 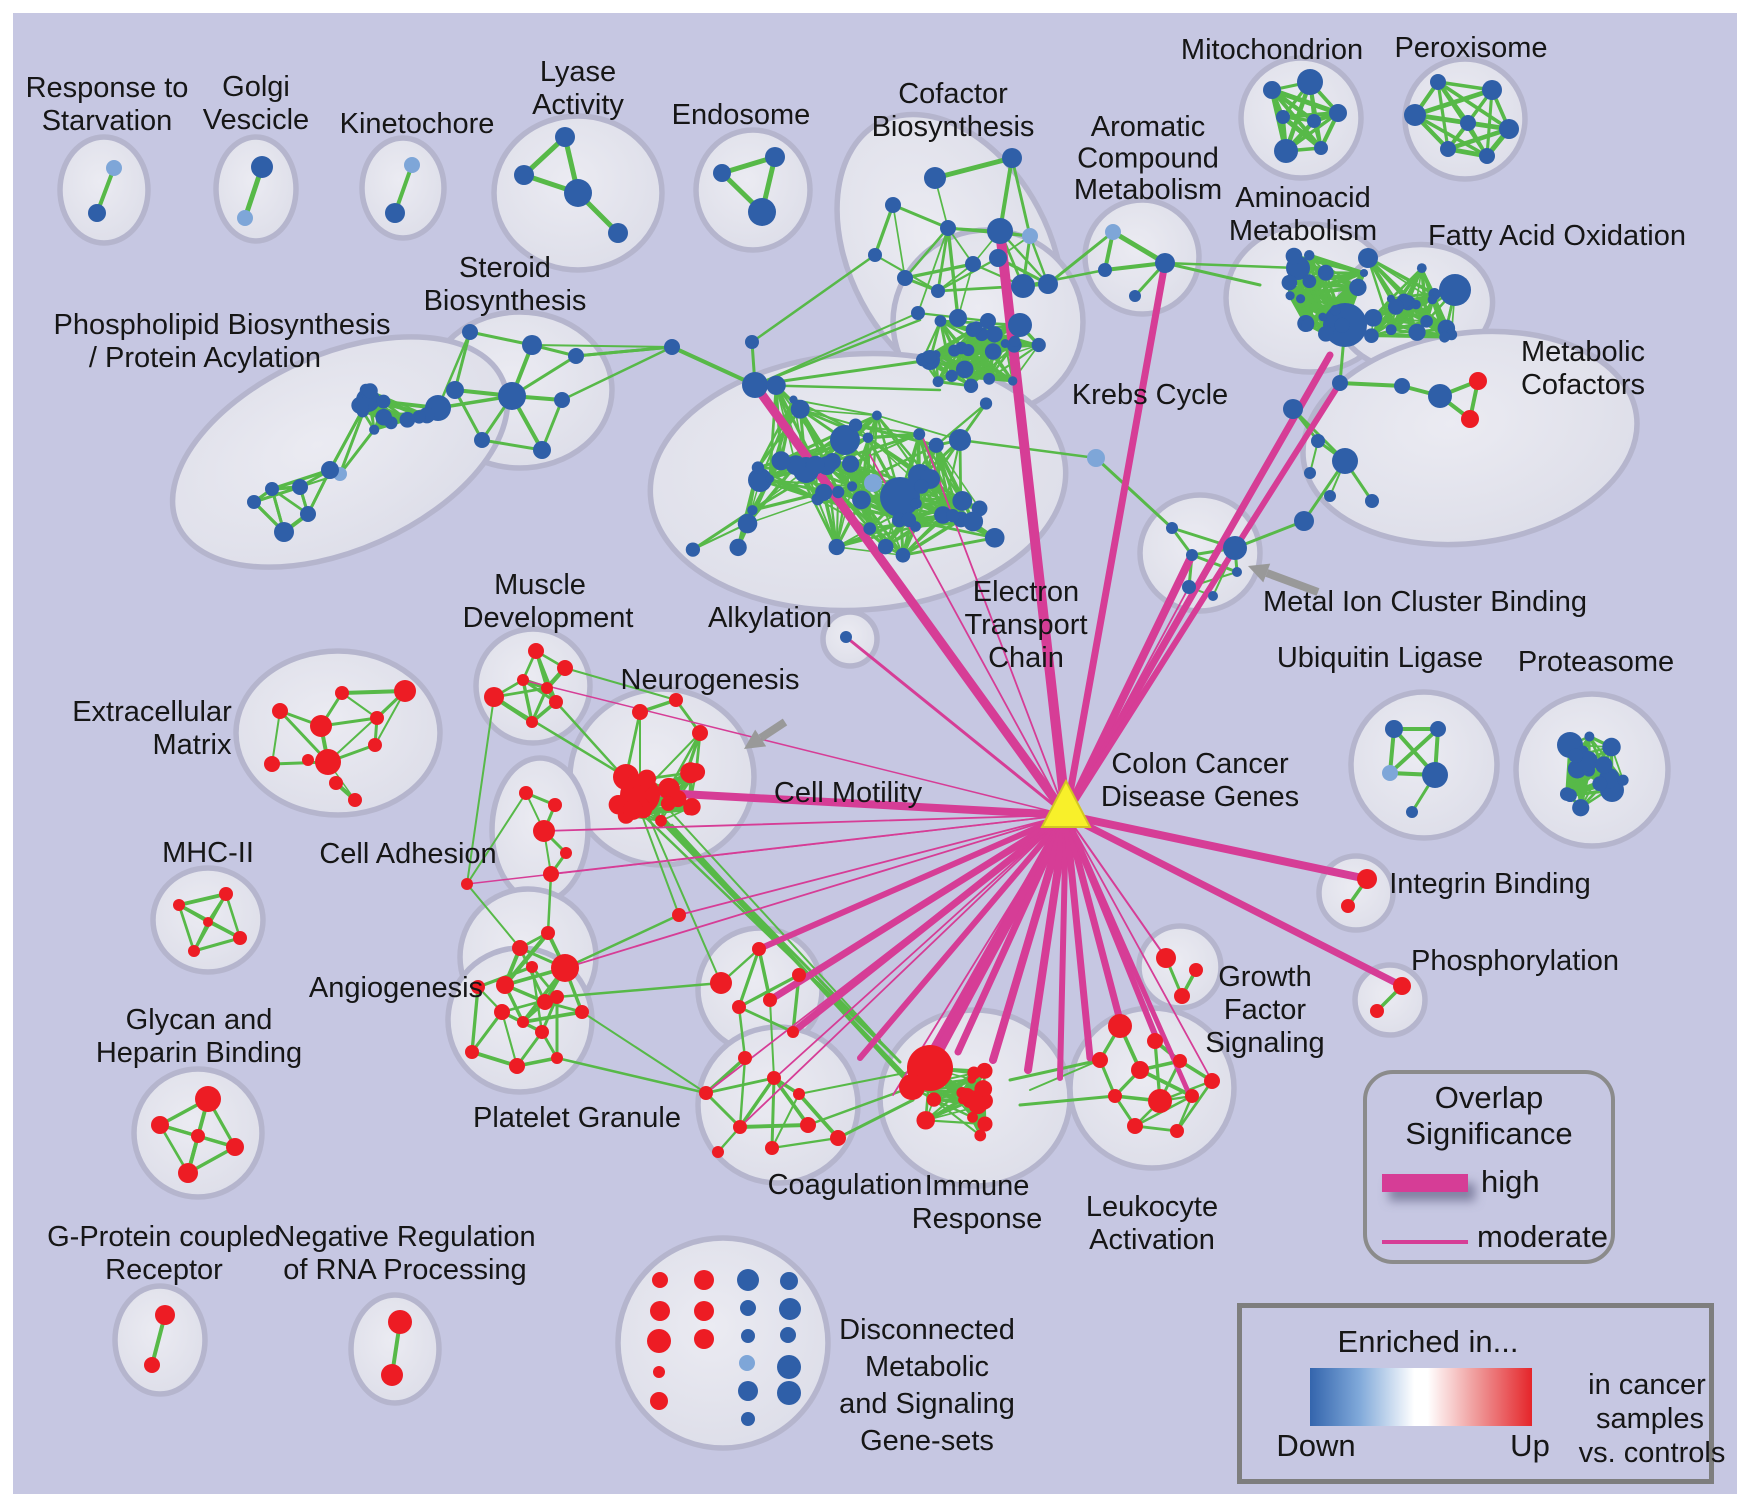 What do you see at coordinates (1489, 1167) in the screenshot?
I see `overlap-significance-legend: Overlap Significance high moderate` at bounding box center [1489, 1167].